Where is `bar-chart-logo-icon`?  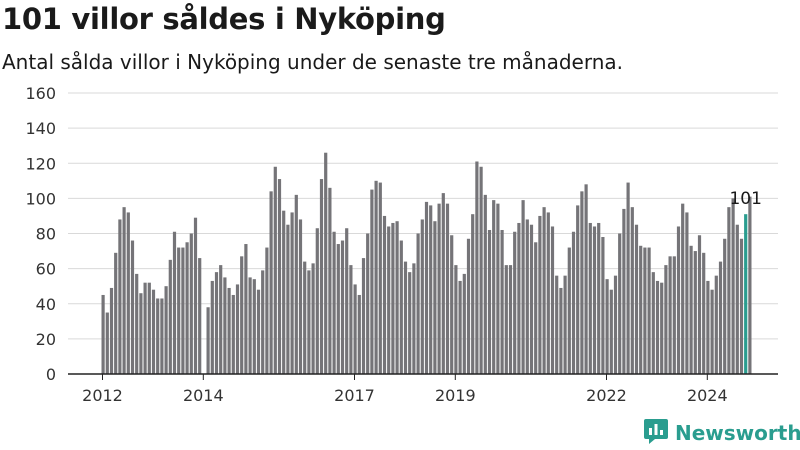
bar-chart-logo-icon is located at coordinates (656, 433).